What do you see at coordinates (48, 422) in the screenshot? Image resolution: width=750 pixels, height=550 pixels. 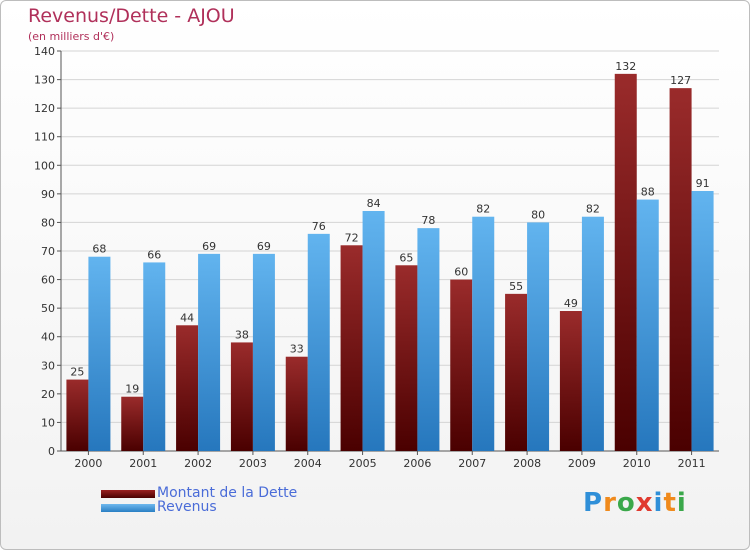 I see `y-tick-label: 10` at bounding box center [48, 422].